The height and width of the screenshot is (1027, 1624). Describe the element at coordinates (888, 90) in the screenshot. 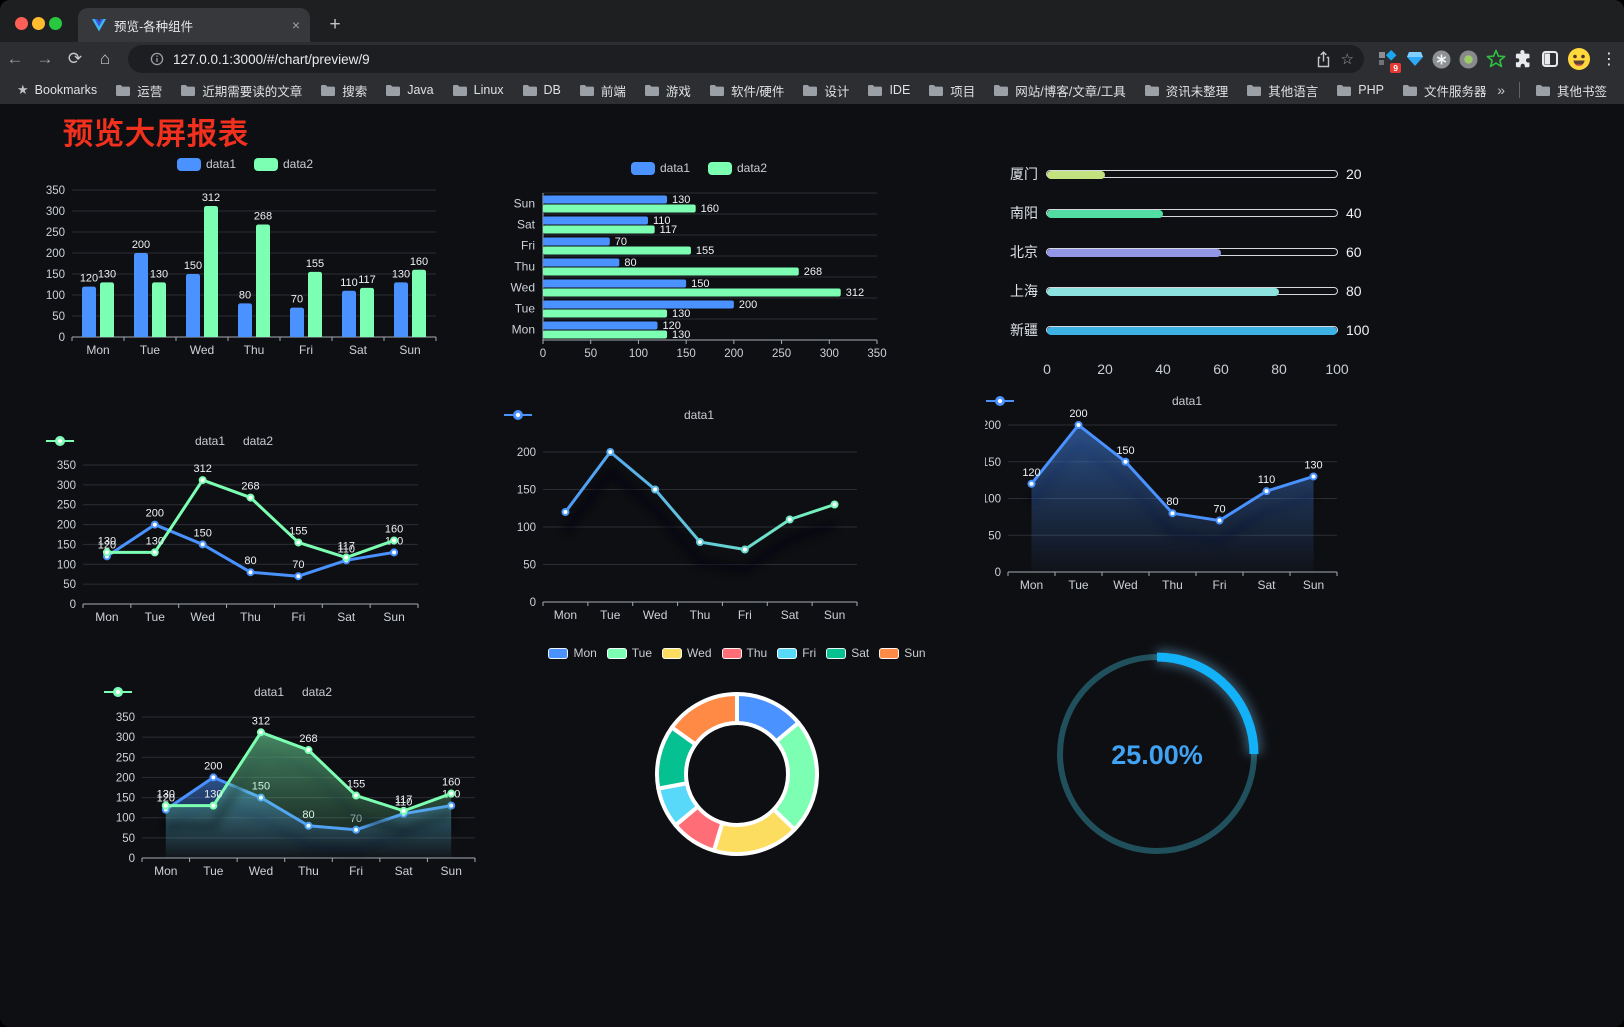

I see `bookmark-folder: IDE` at that location.